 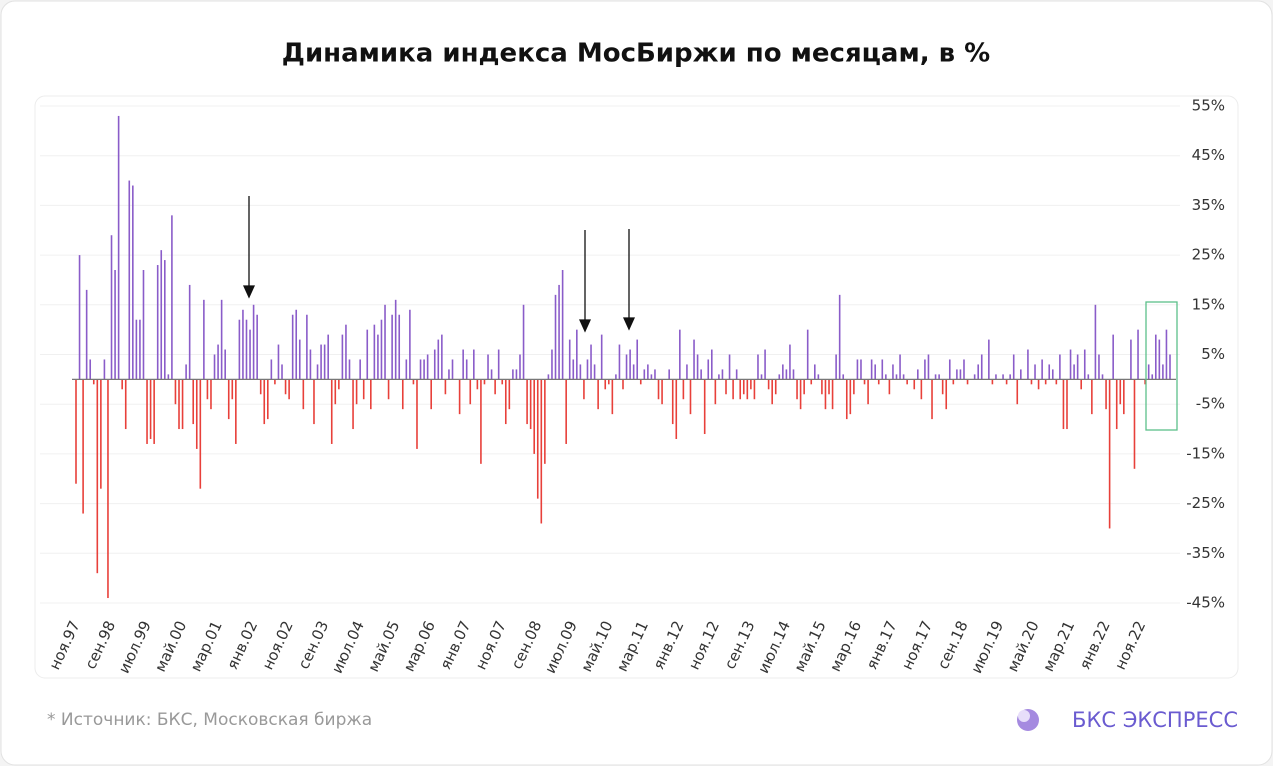 I want to click on y-tick-label: 15%, so click(x=1208, y=304).